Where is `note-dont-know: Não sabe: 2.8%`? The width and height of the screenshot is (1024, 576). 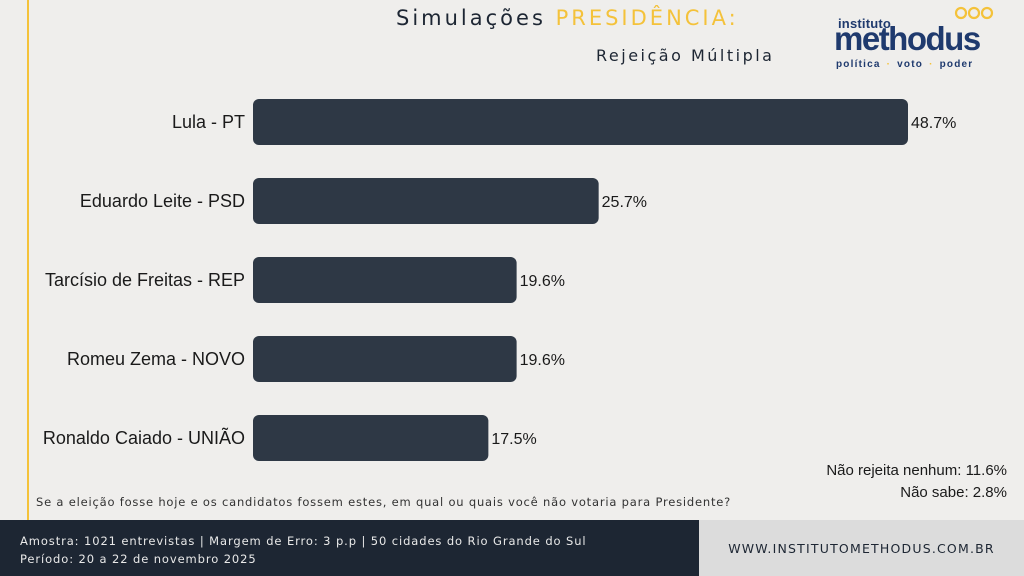
note-dont-know: Não sabe: 2.8% is located at coordinates (953, 492).